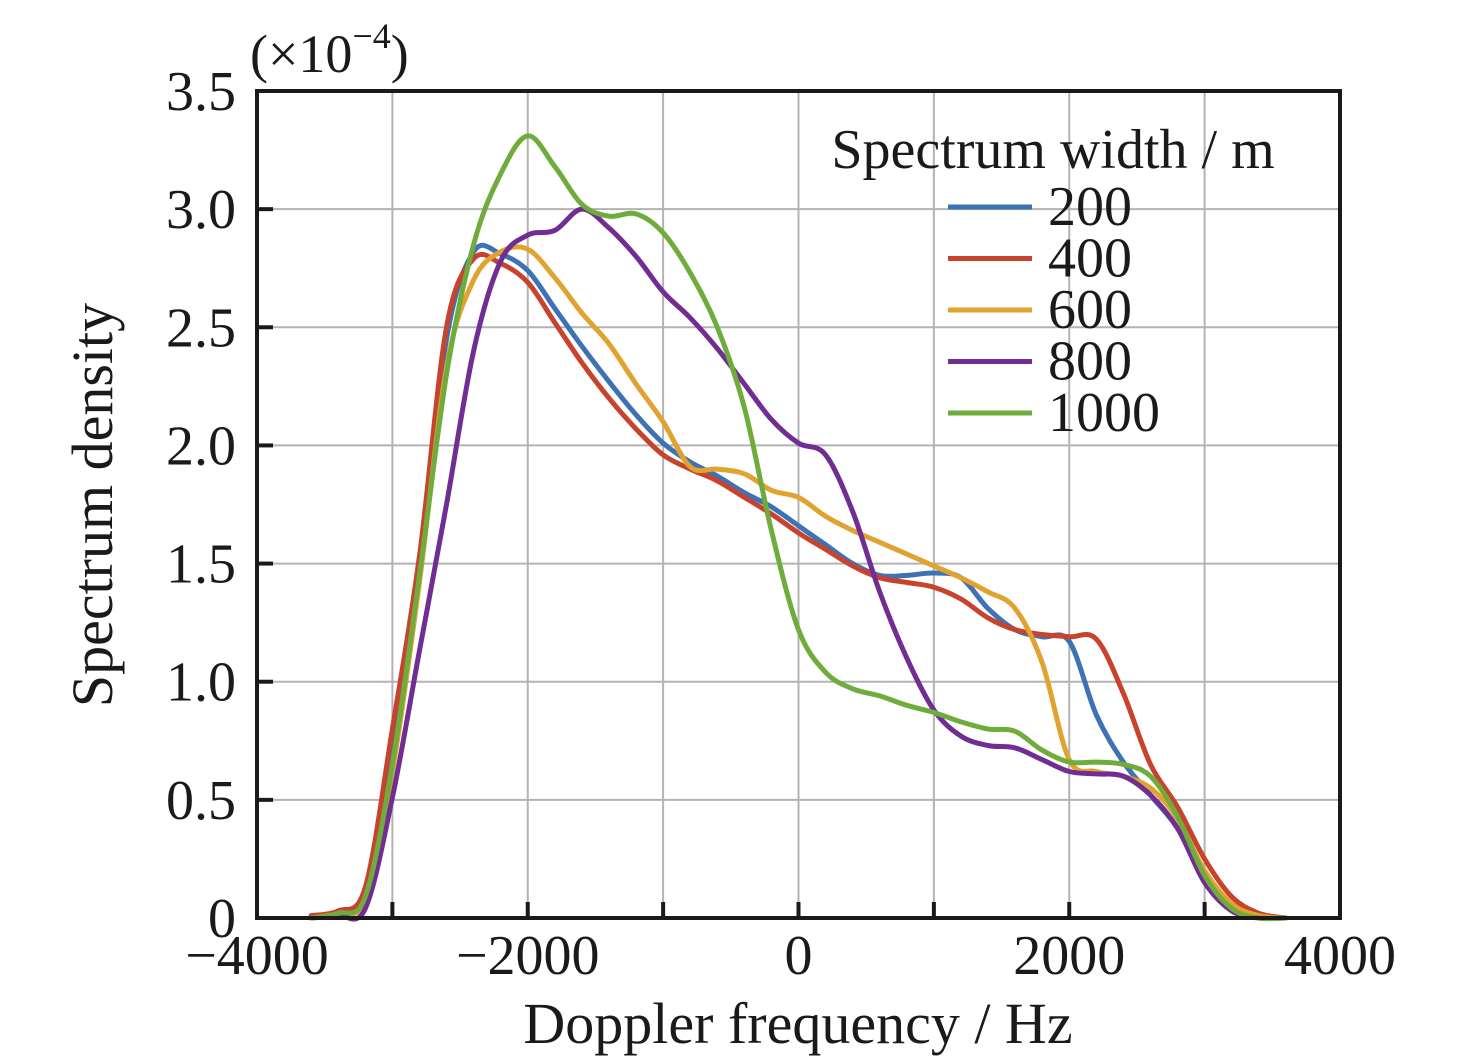  Describe the element at coordinates (1069, 956) in the screenshot. I see `x-tick-label: 2000` at that location.